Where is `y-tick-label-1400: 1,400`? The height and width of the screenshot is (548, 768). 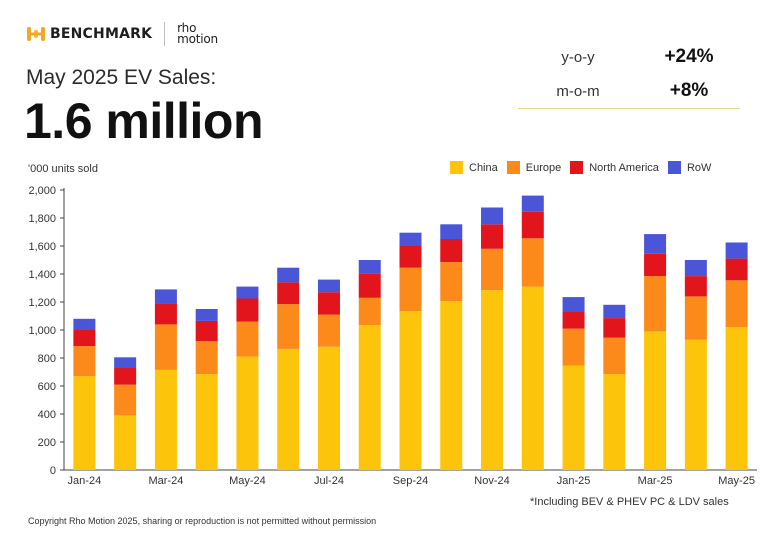 y-tick-label-1400: 1,400 is located at coordinates (42, 275).